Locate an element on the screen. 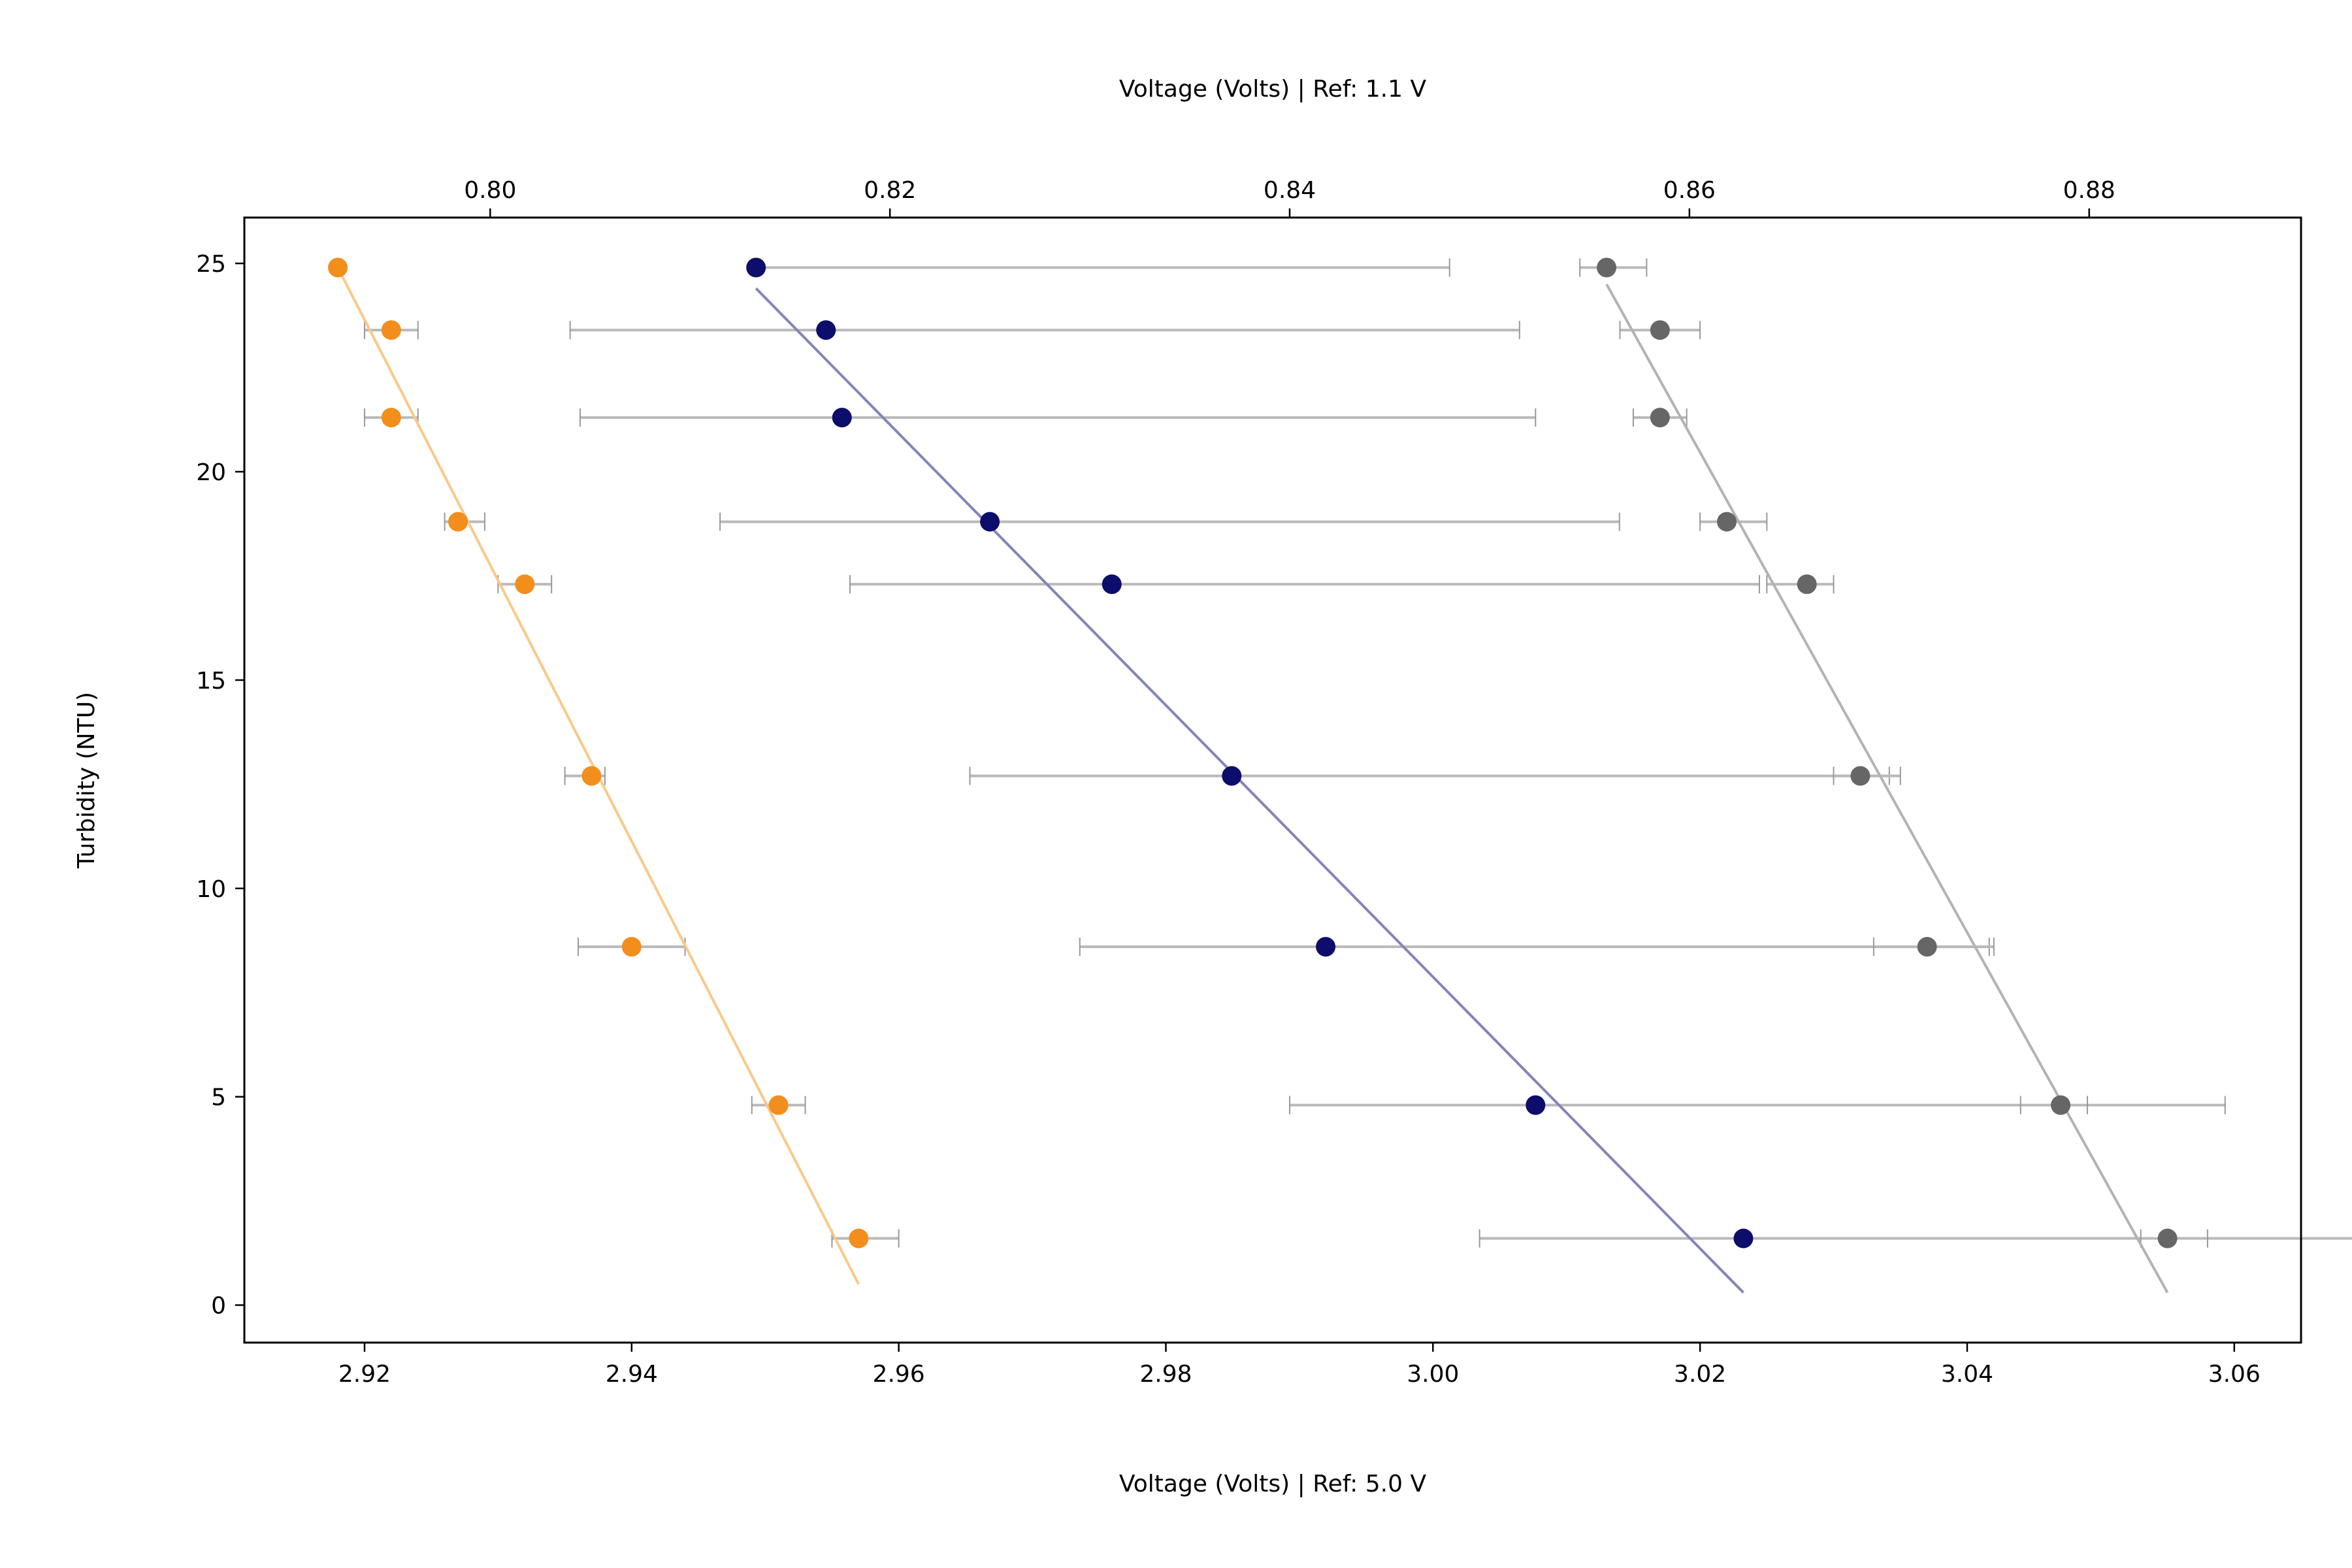 This screenshot has height=1568, width=2352. y-tick-label: 0 is located at coordinates (218, 1306).